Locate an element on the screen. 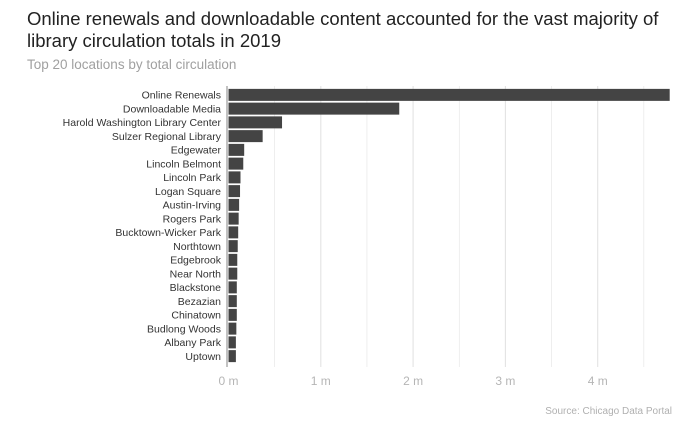 The height and width of the screenshot is (432, 700). category-label: Bucktown-Wicker Park is located at coordinates (168, 233).